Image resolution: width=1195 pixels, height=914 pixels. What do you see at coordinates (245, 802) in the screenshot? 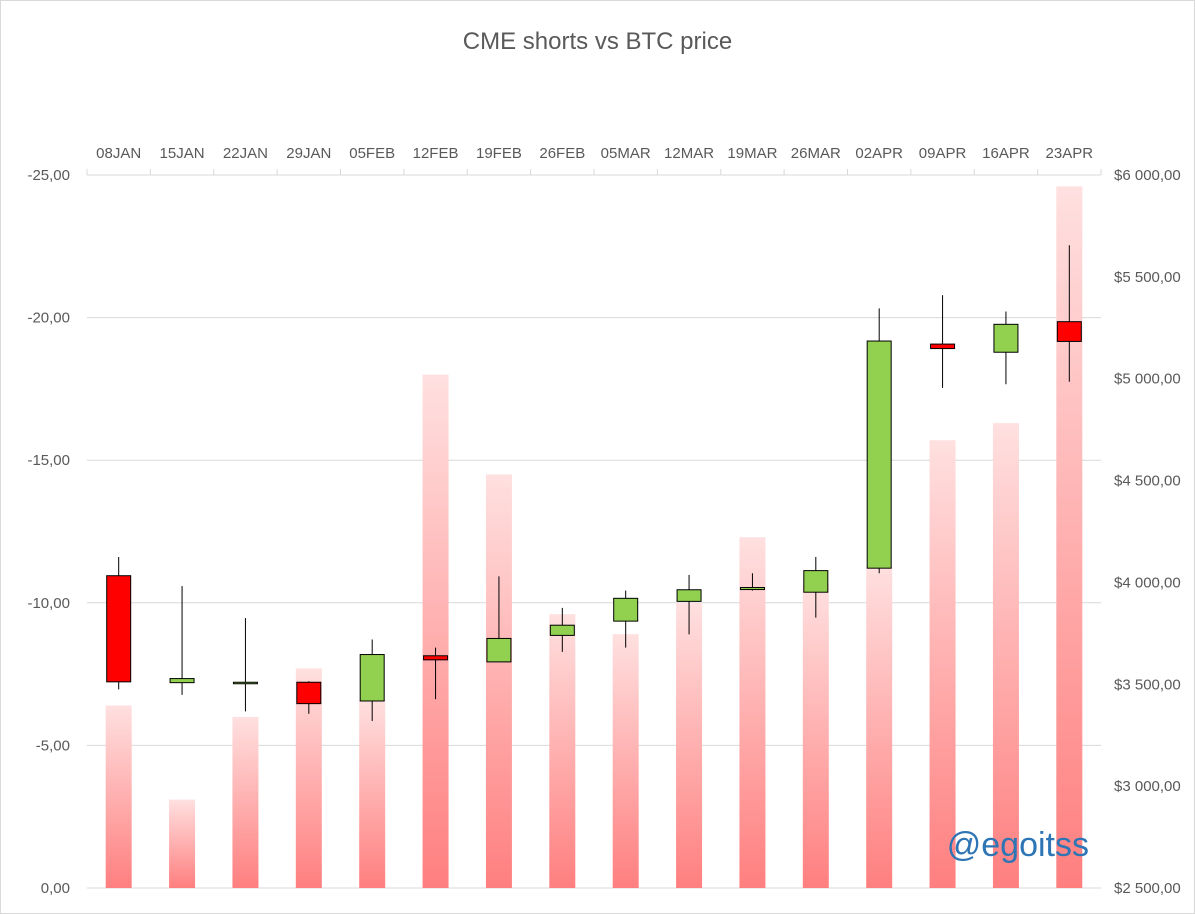
I see `bar-22JAN` at bounding box center [245, 802].